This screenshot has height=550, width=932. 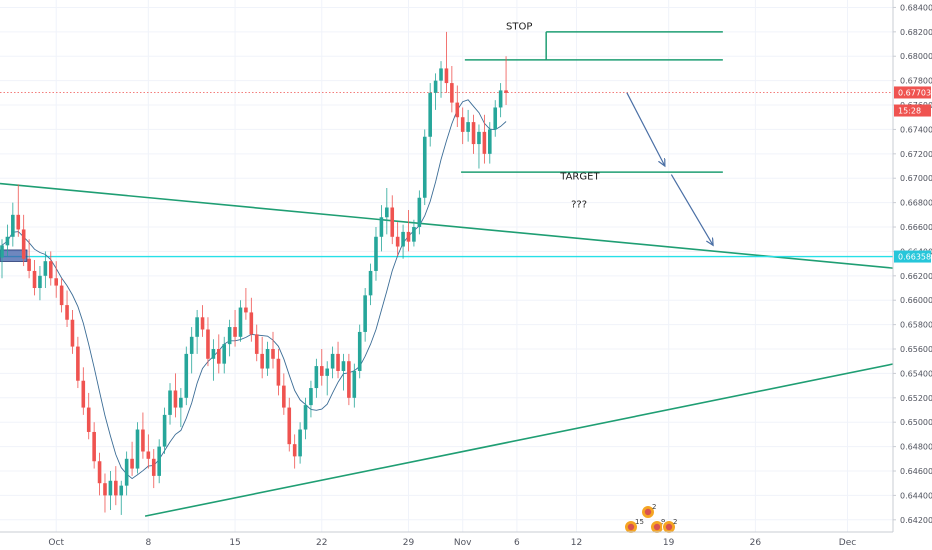 I want to click on projection-arrows, so click(x=669, y=169).